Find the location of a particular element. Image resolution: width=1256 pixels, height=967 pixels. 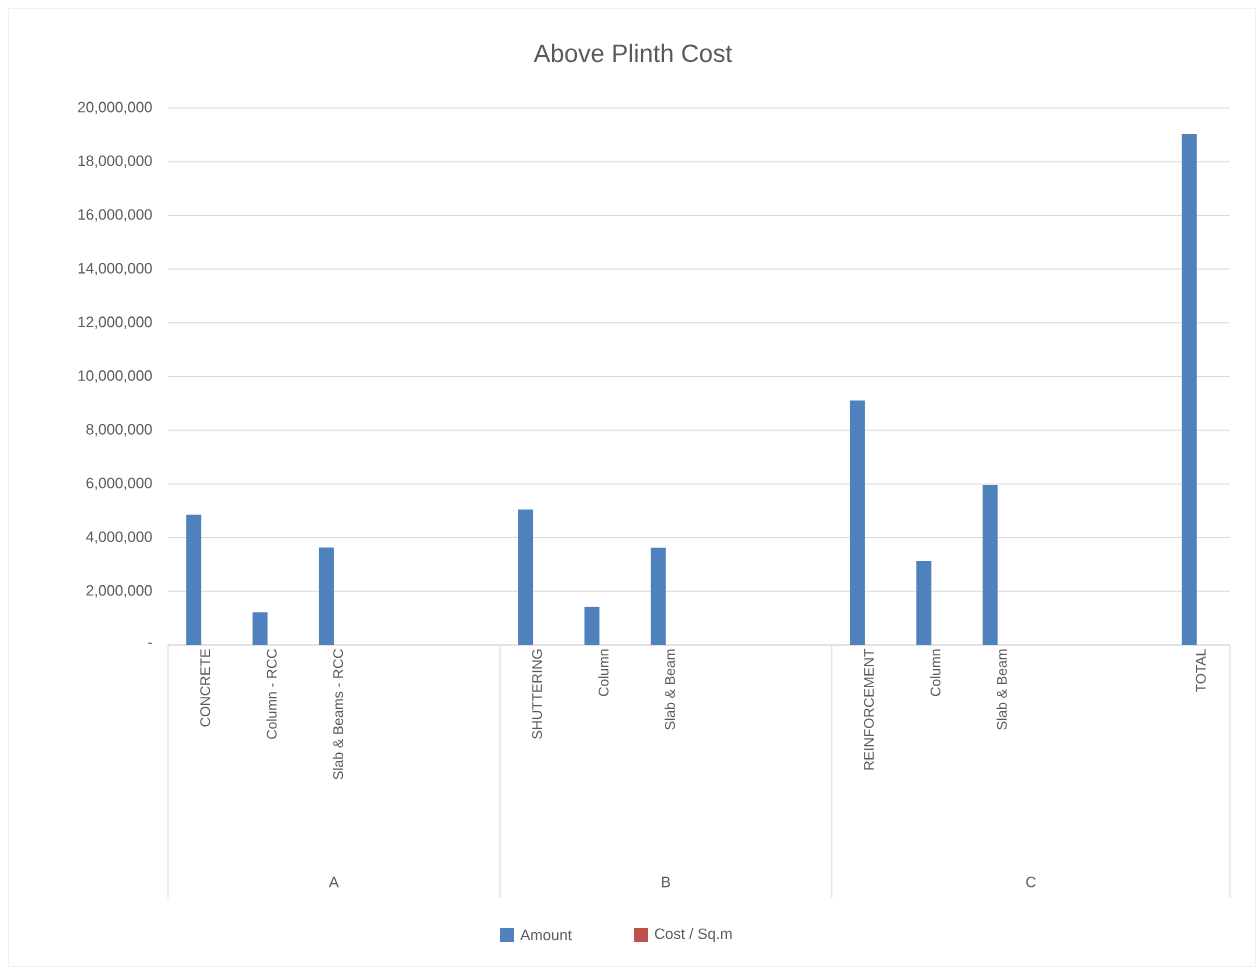

y-tick-label: 6,000,000 is located at coordinates (119, 484).